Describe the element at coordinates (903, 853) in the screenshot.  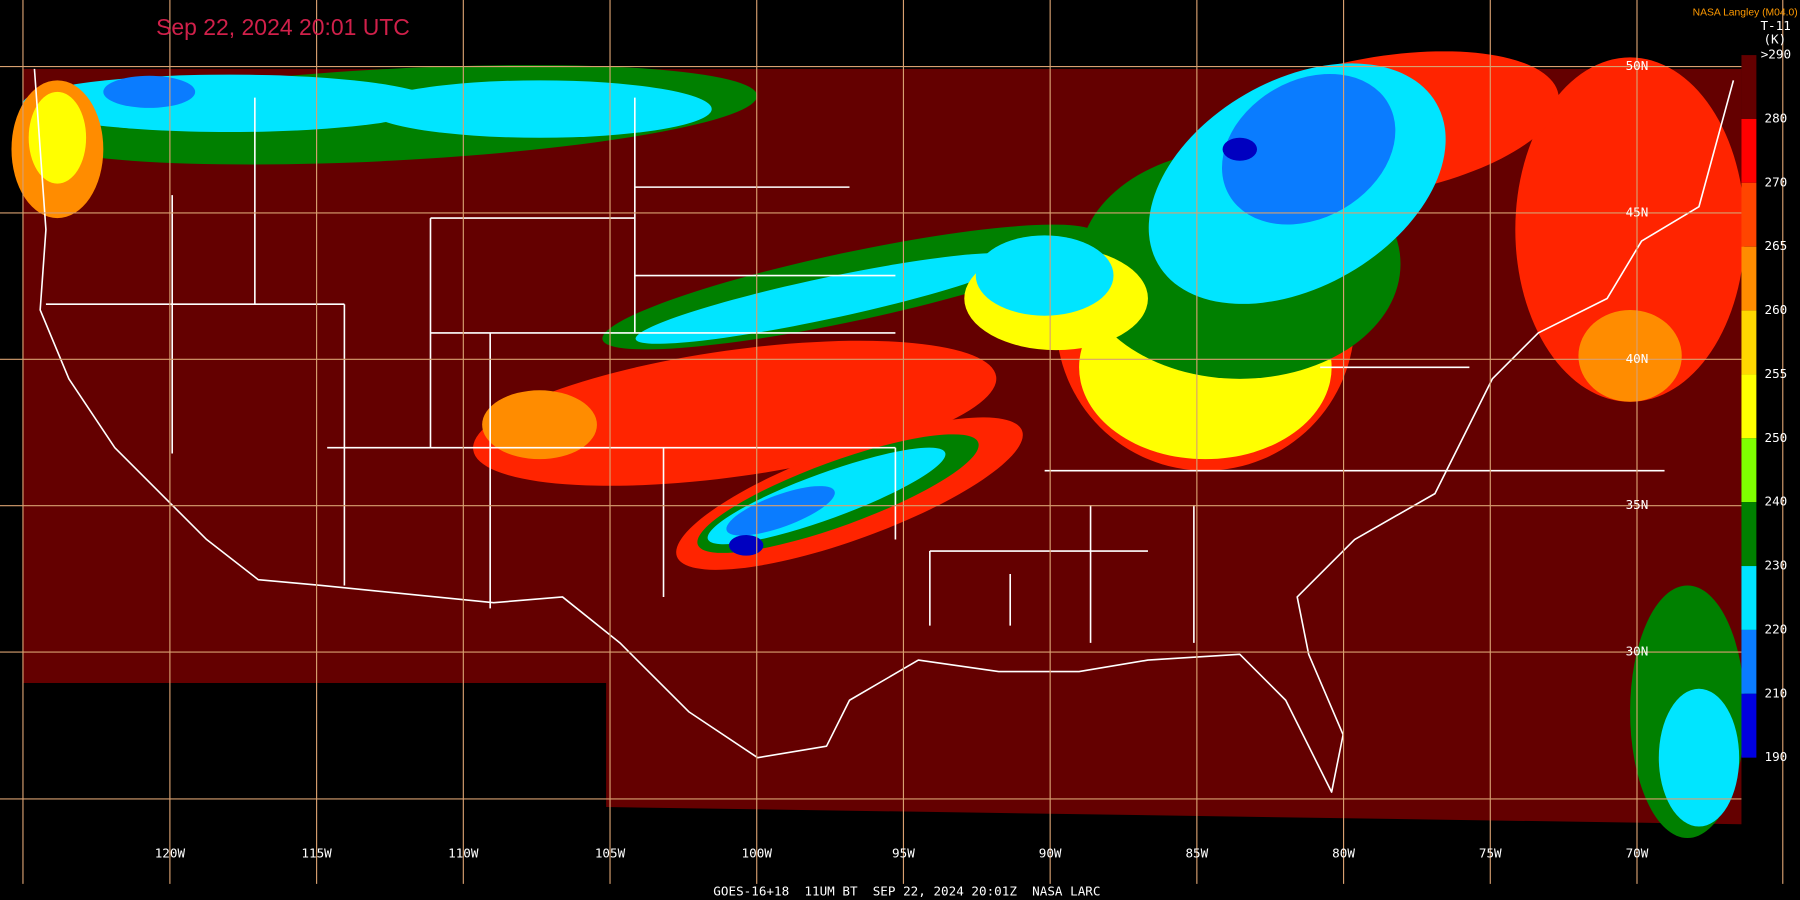
I see `longitude-label: 95W` at that location.